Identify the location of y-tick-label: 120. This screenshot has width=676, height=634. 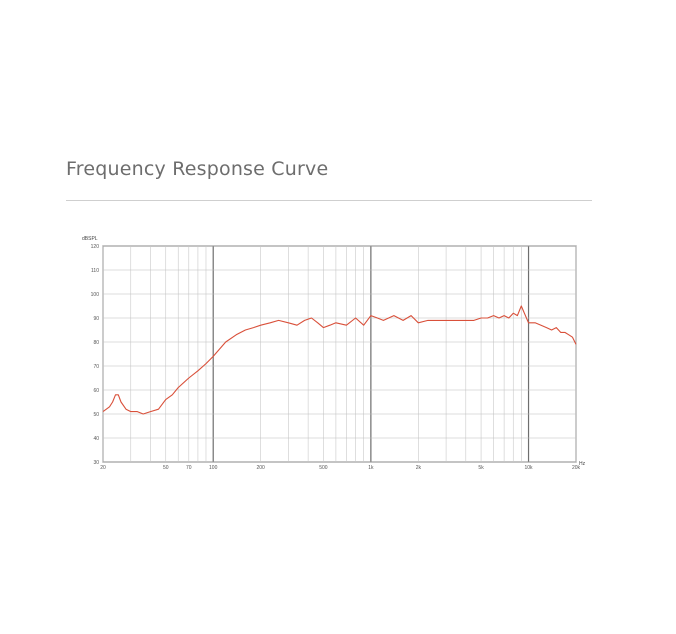
(95, 247).